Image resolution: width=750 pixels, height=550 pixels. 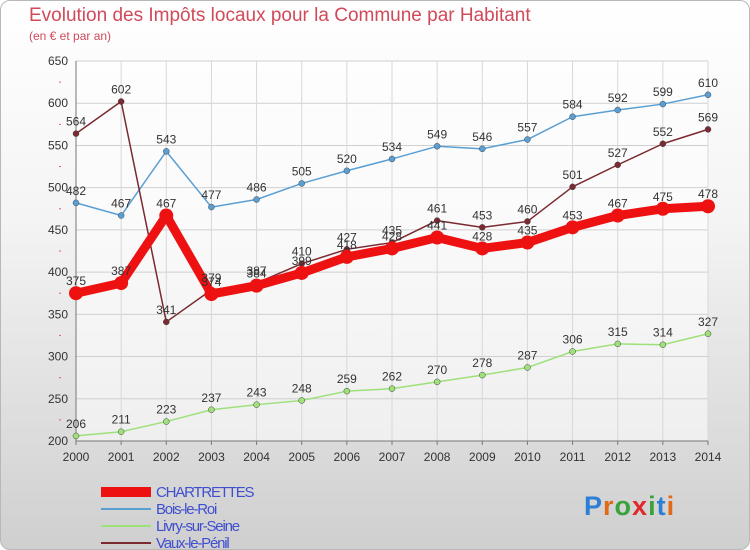 What do you see at coordinates (482, 457) in the screenshot?
I see `x-tick-label: 2009` at bounding box center [482, 457].